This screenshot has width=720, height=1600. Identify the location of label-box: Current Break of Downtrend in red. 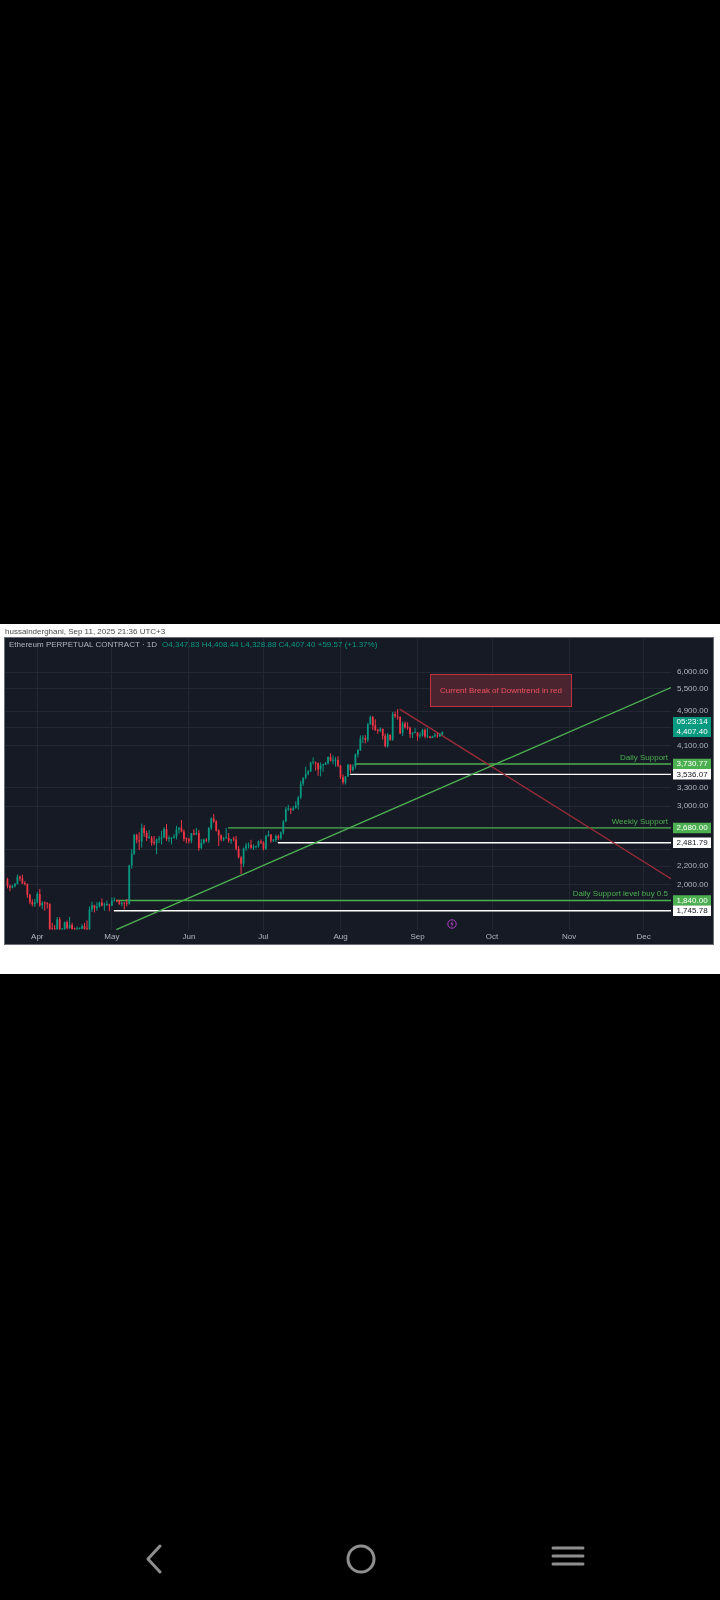
(501, 690).